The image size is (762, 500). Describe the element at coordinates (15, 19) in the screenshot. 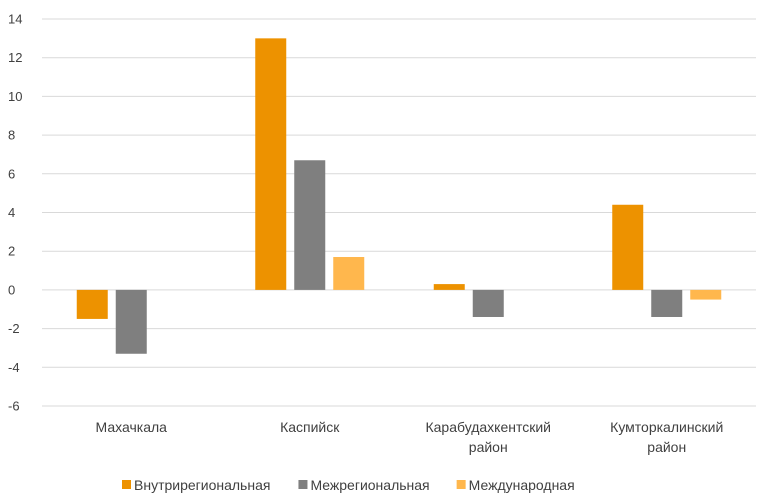

I see `y-tick-label: 14` at that location.